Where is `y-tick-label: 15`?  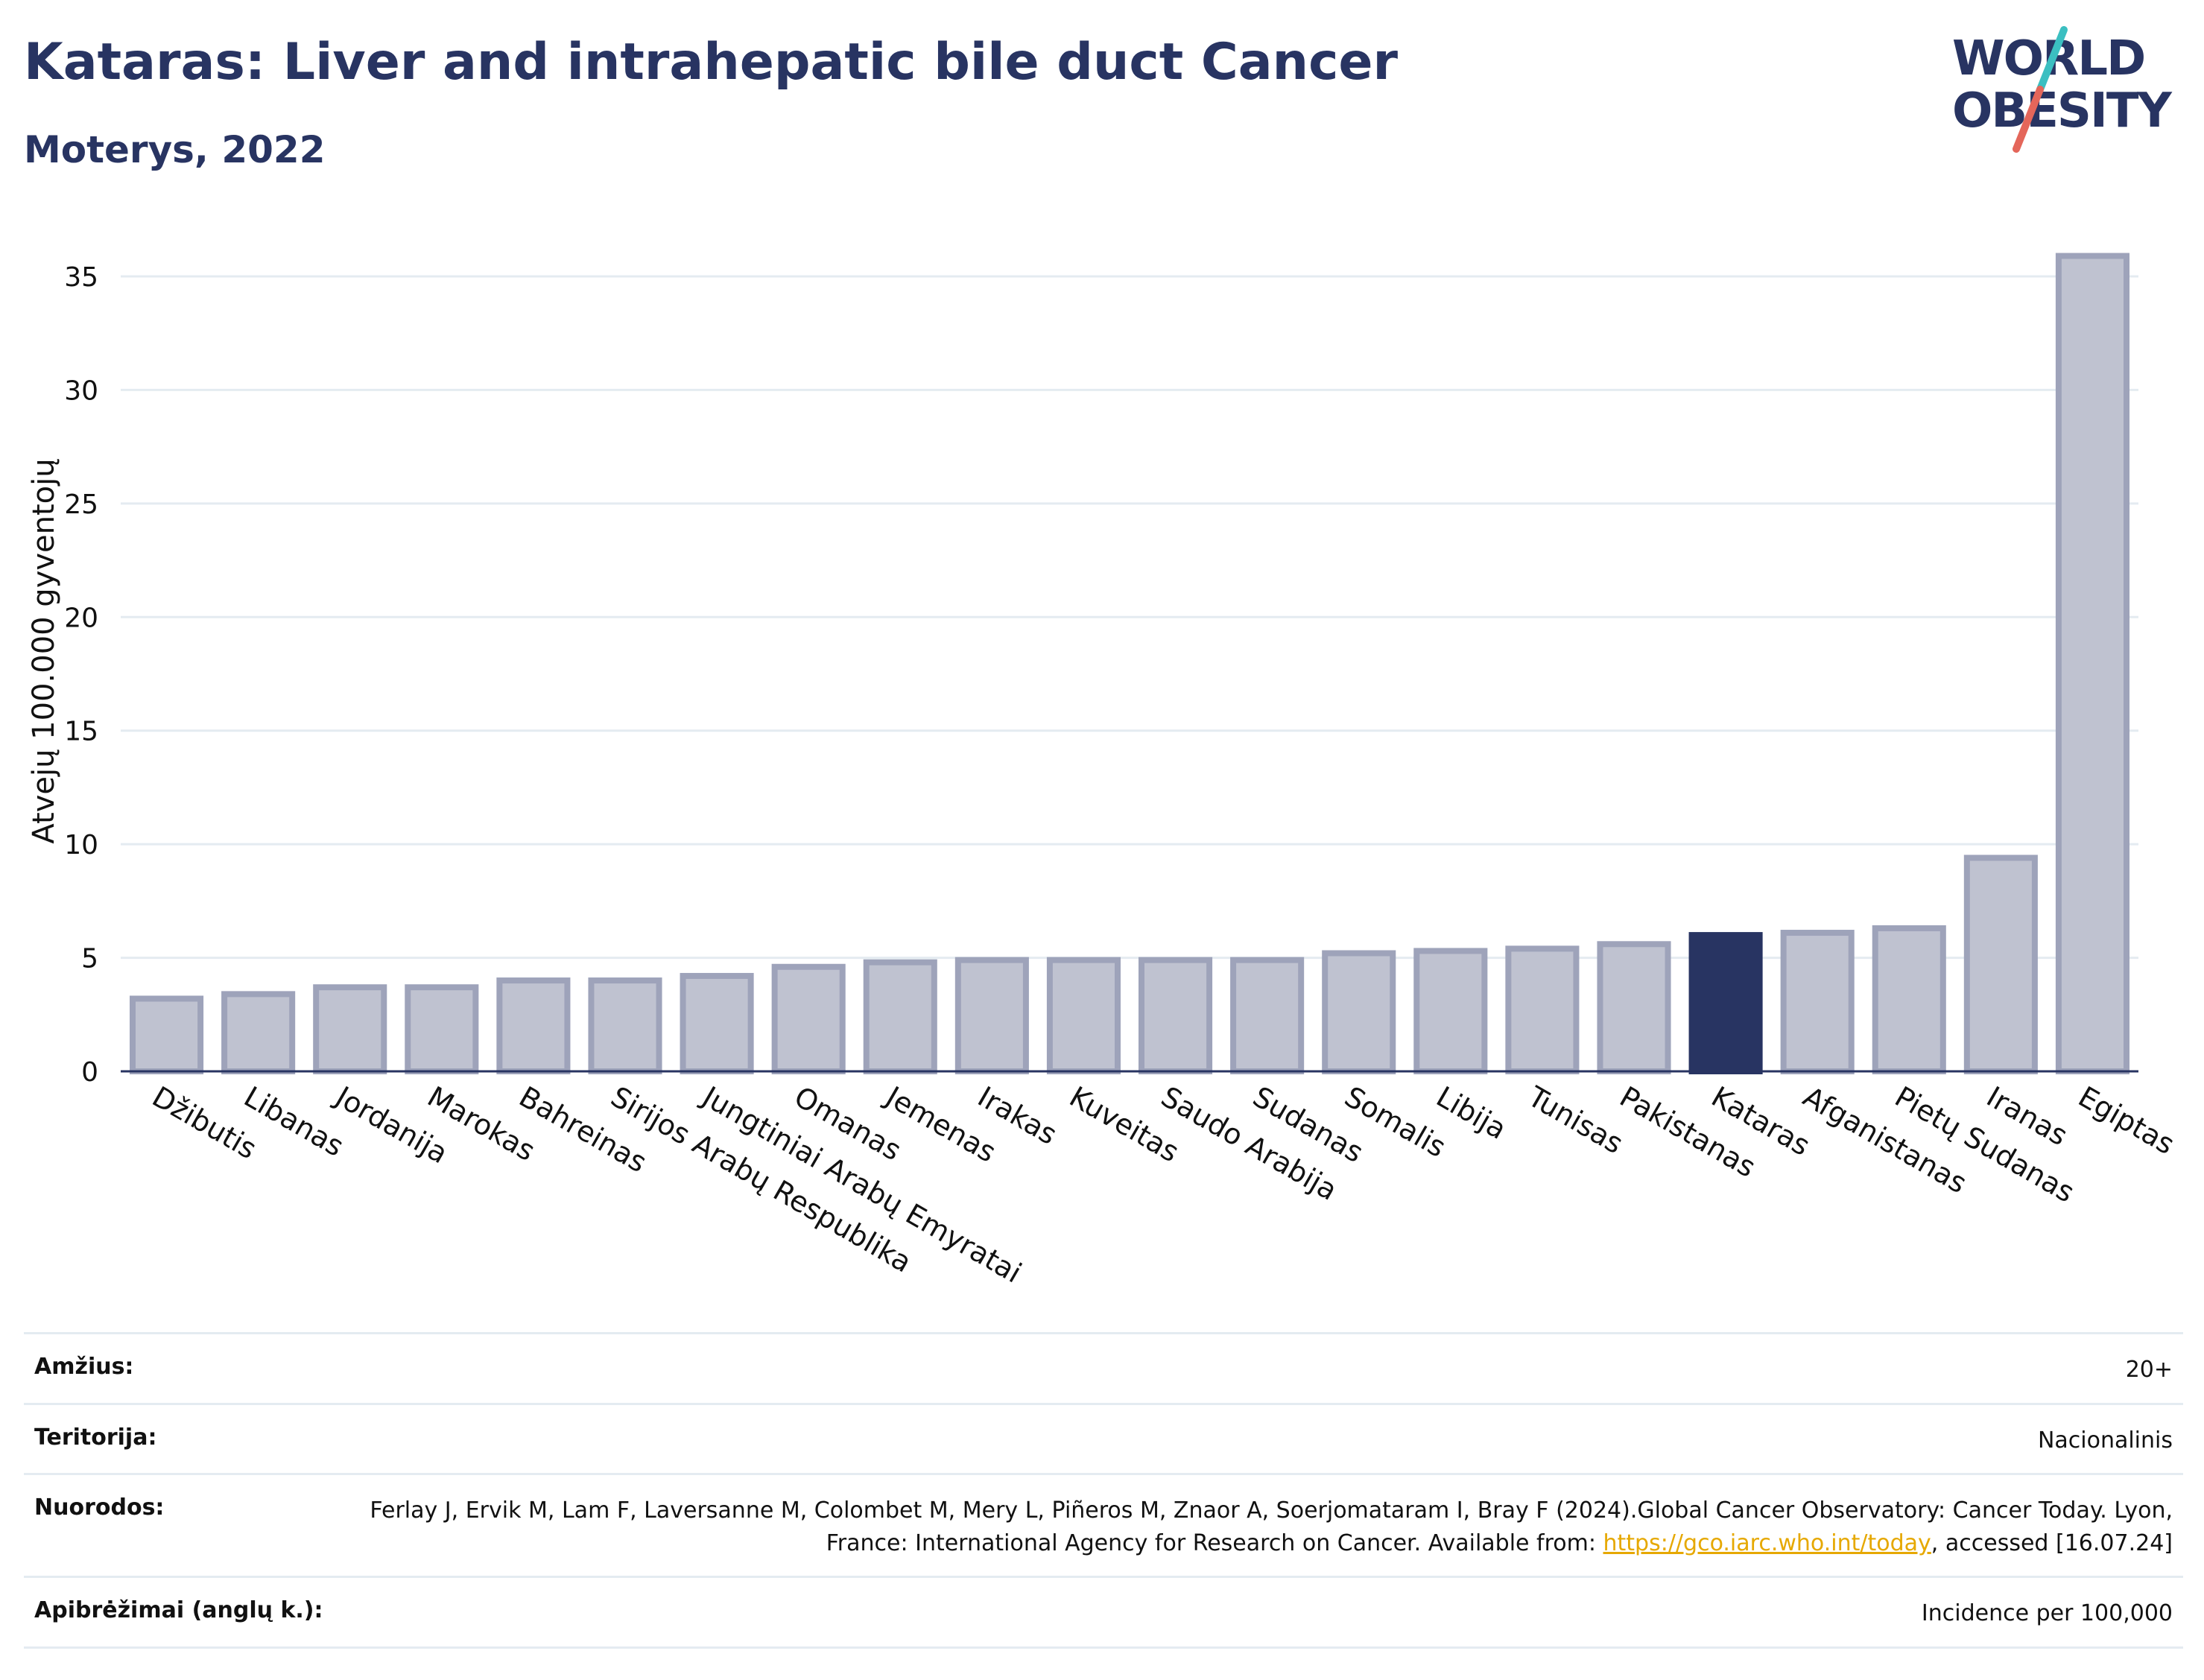
y-tick-label: 15 is located at coordinates (81, 732).